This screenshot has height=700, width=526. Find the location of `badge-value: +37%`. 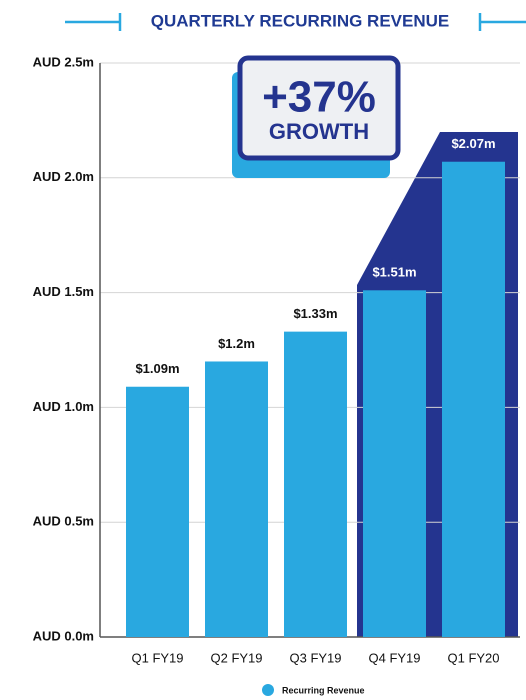

badge-value: +37% is located at coordinates (319, 97).